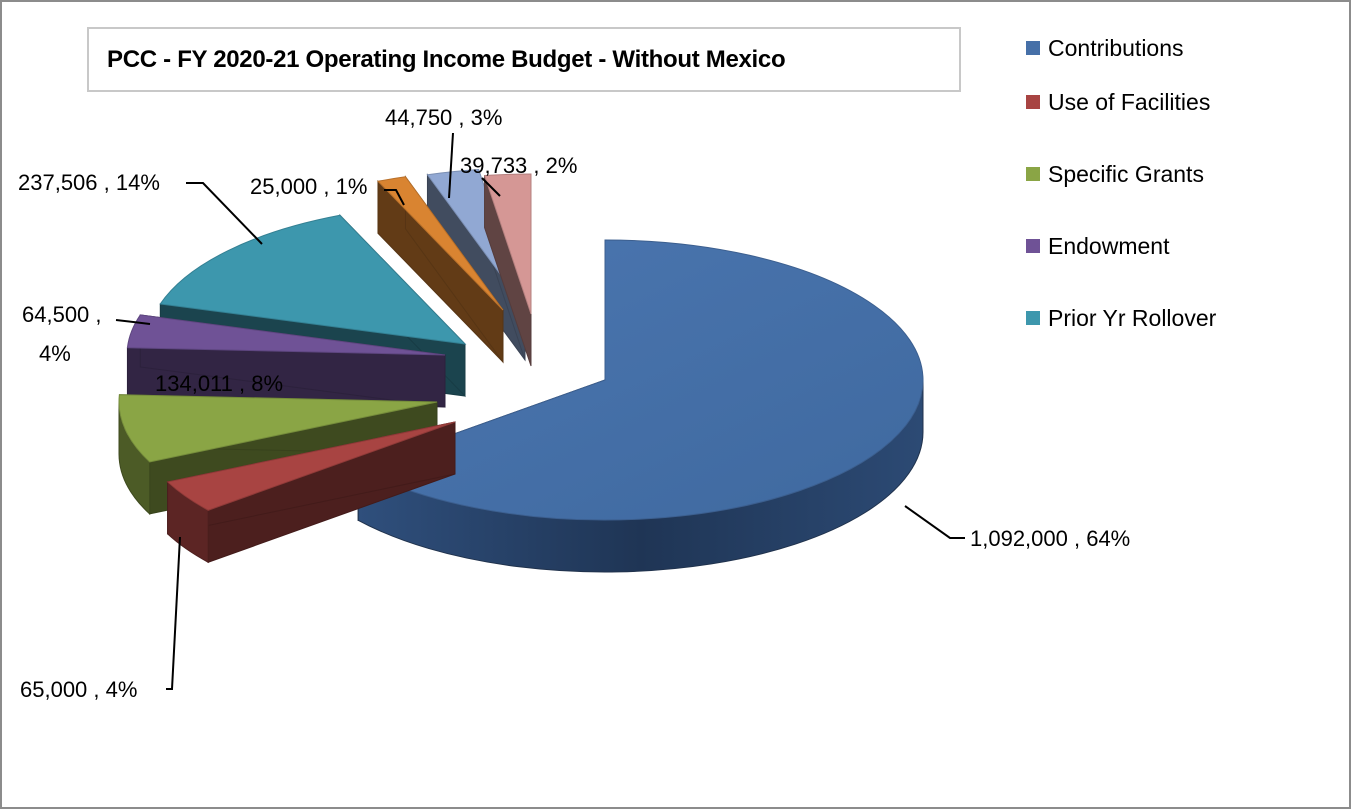 This screenshot has height=809, width=1351. What do you see at coordinates (55, 353) in the screenshot?
I see `data-label: 4%` at bounding box center [55, 353].